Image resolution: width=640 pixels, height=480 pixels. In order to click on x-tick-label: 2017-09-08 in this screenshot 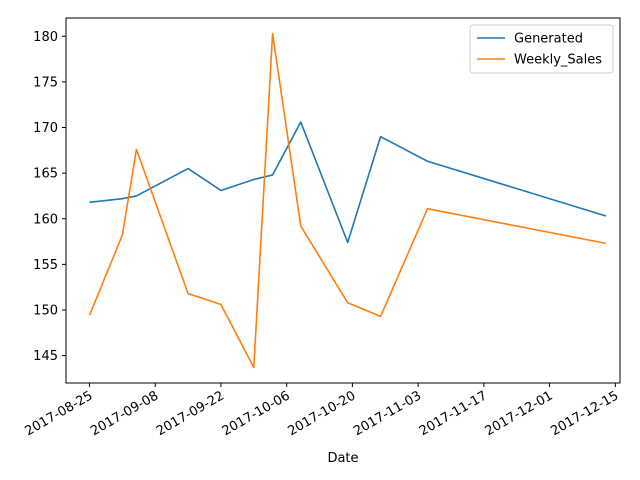, I will do `click(124, 413)`.